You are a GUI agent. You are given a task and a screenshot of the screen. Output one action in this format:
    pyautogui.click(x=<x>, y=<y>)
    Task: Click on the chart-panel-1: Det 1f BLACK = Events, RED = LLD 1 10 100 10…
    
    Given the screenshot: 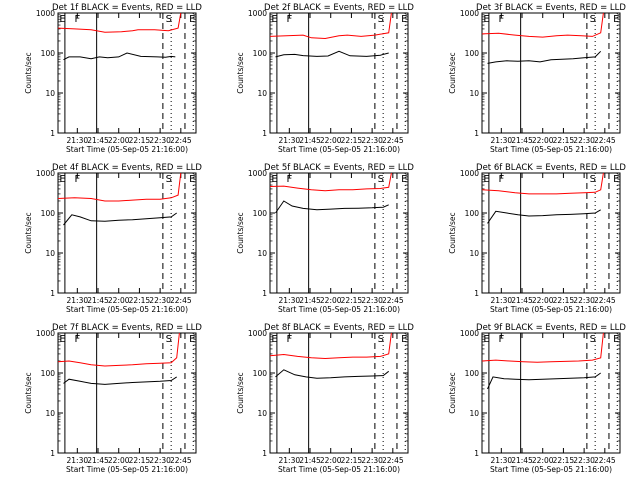 What is the action you would take?
    pyautogui.click(x=113, y=78)
    